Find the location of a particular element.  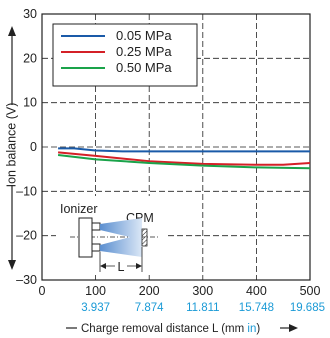

x-axis-label-group: Charge removal distance L (mm in) is located at coordinates (182, 329).